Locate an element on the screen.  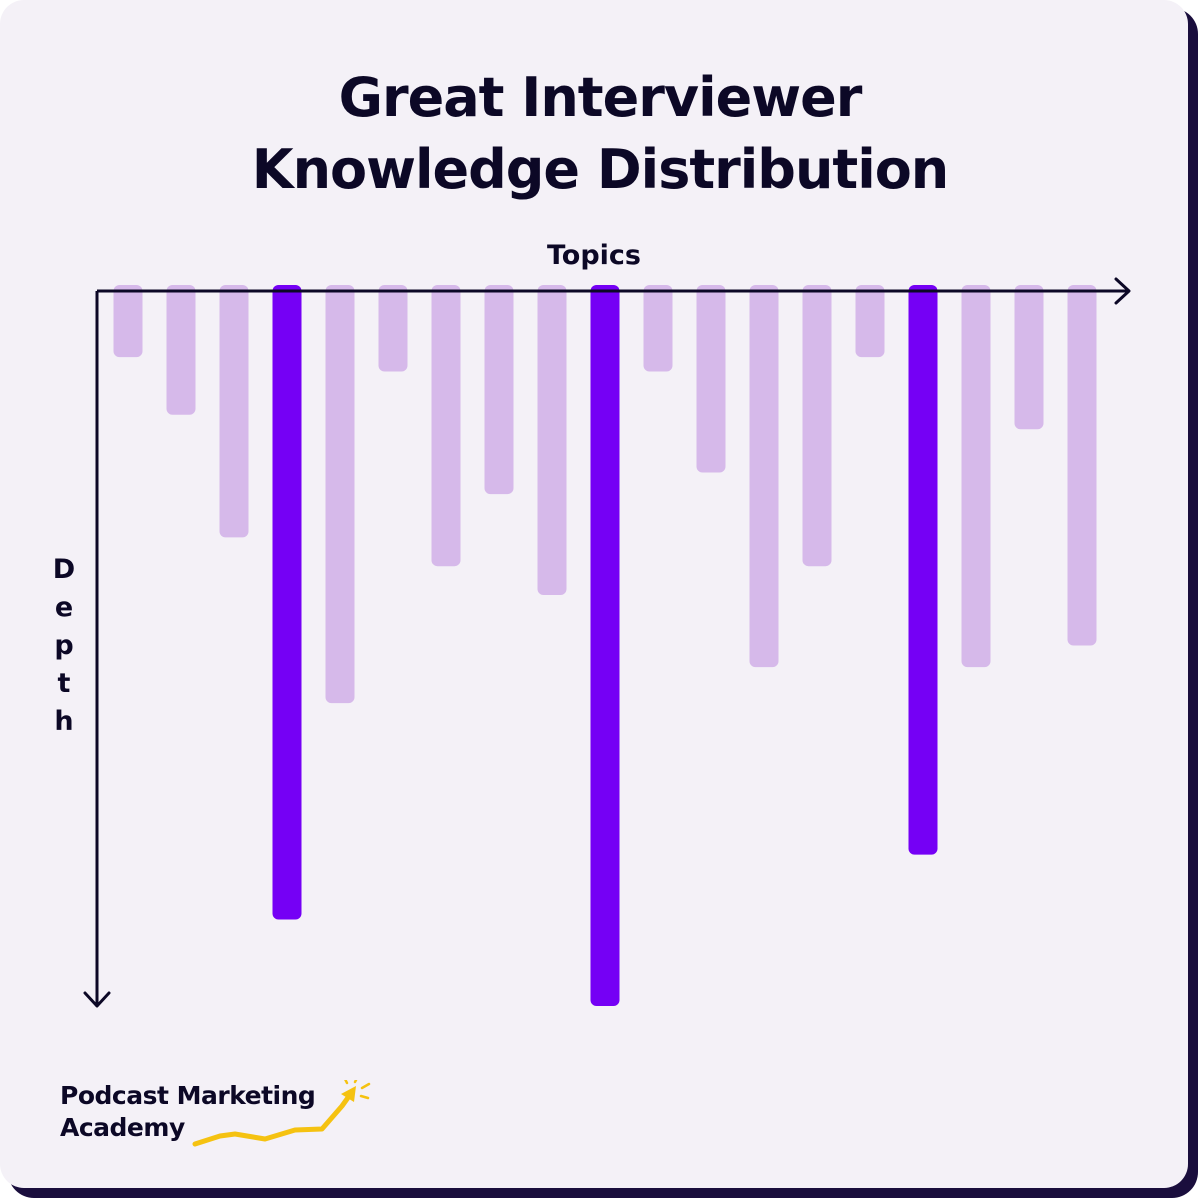
x-axis-arrow-icon is located at coordinates (1122, 291).